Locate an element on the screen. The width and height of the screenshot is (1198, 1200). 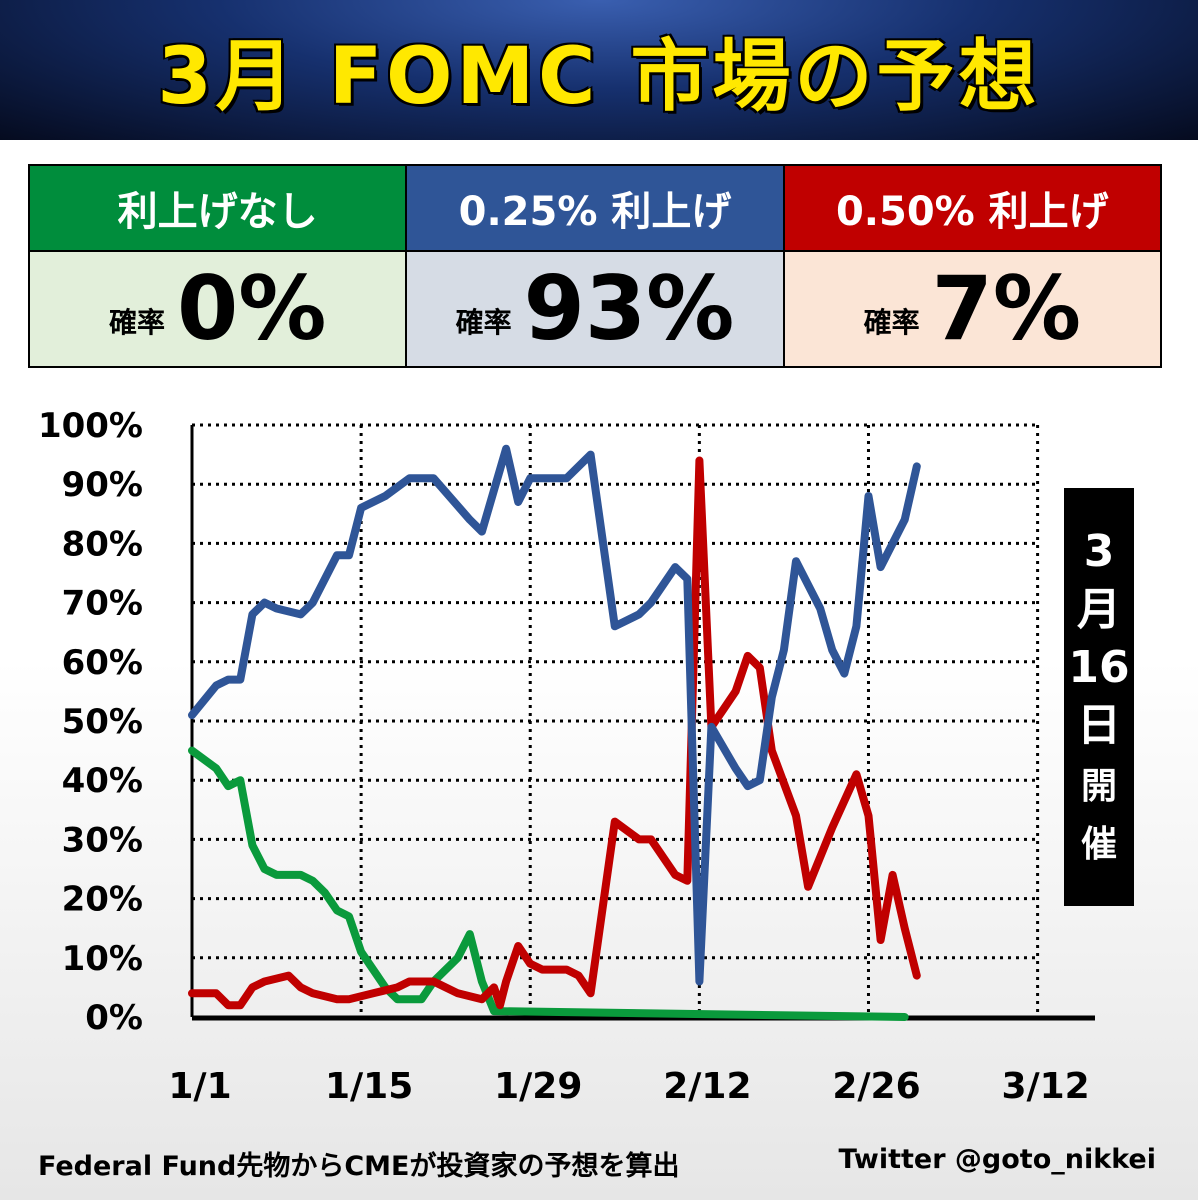
y-tick-label: 40% is located at coordinates (102, 781).